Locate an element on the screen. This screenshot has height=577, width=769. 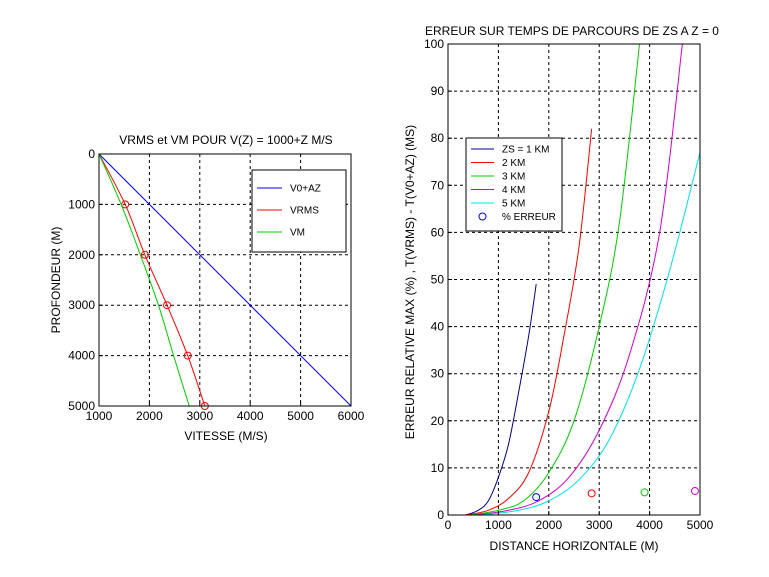
series-line-v0-az is located at coordinates (225, 280).